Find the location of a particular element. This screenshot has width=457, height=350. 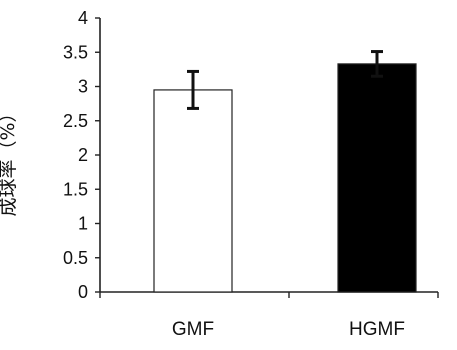

x-category-label: HGMF is located at coordinates (377, 329).